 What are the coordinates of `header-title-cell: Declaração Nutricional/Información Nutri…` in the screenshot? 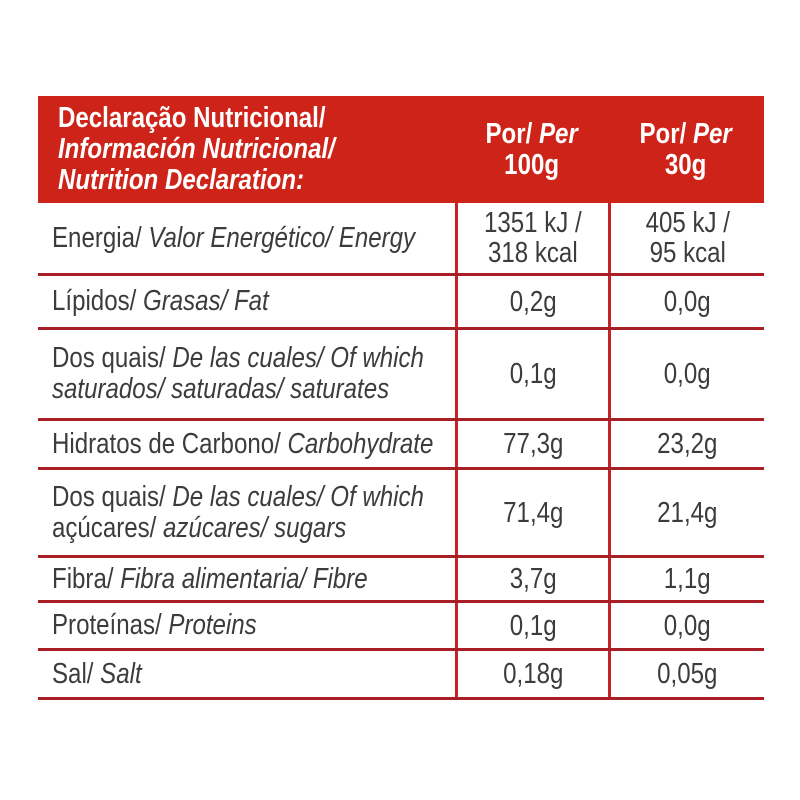 It's located at (246, 149).